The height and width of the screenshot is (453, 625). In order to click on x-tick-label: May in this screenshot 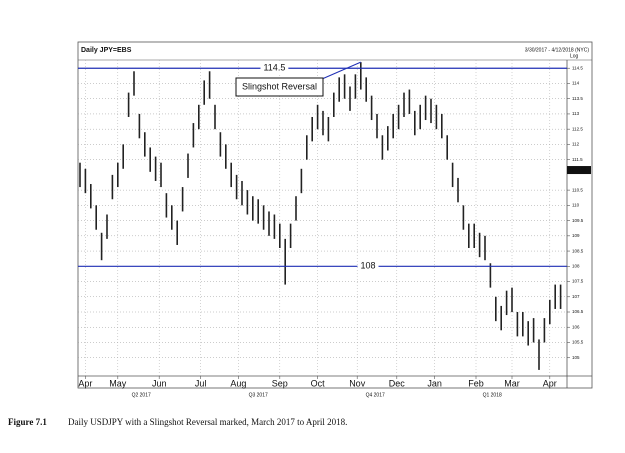, I will do `click(118, 383)`.